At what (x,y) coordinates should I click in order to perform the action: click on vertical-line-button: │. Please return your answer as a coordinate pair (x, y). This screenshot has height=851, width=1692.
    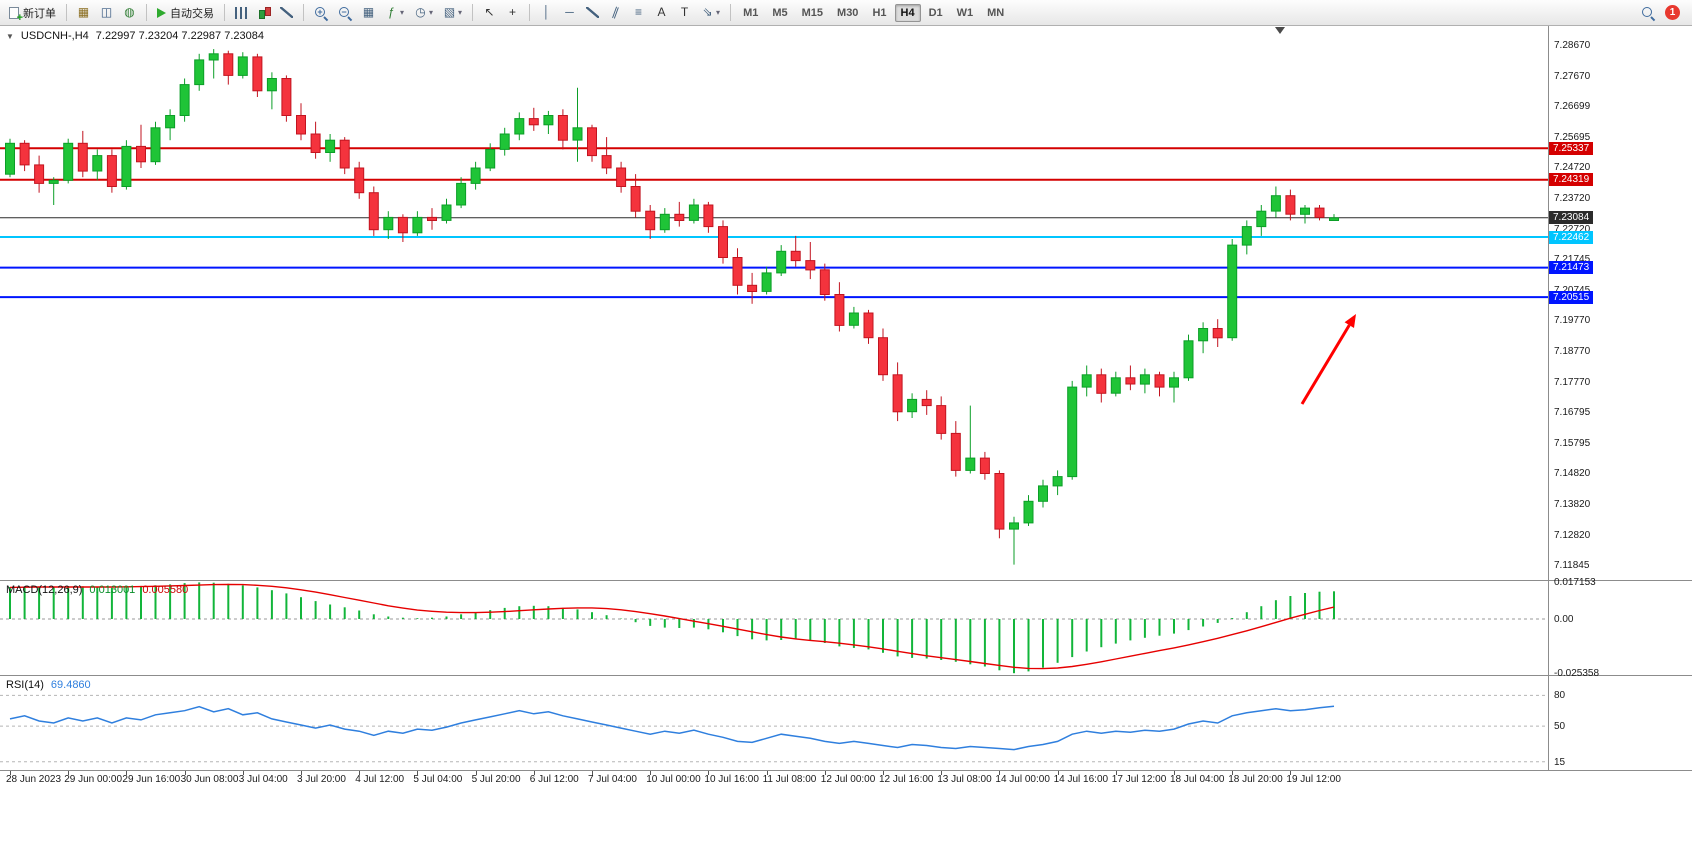
    Looking at the image, I should click on (546, 13).